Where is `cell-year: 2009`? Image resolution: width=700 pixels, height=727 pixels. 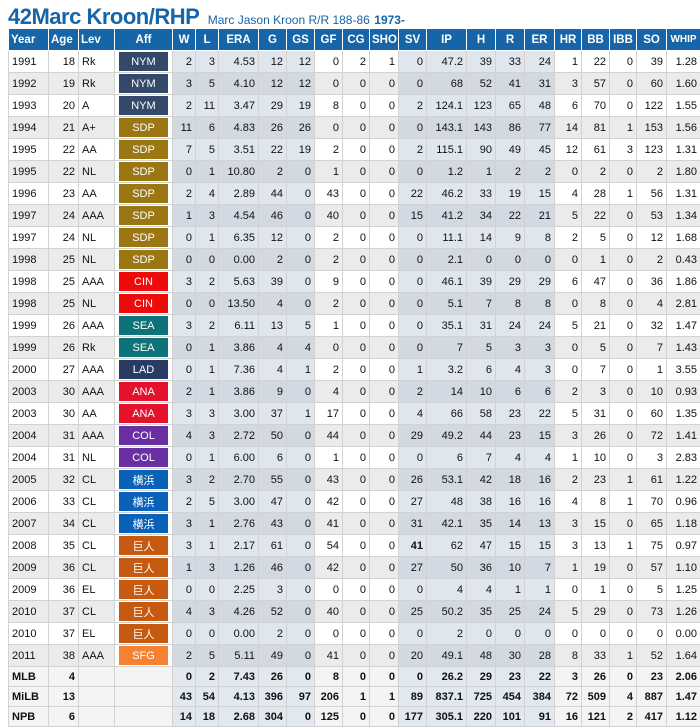
cell-year: 2009 is located at coordinates (29, 590).